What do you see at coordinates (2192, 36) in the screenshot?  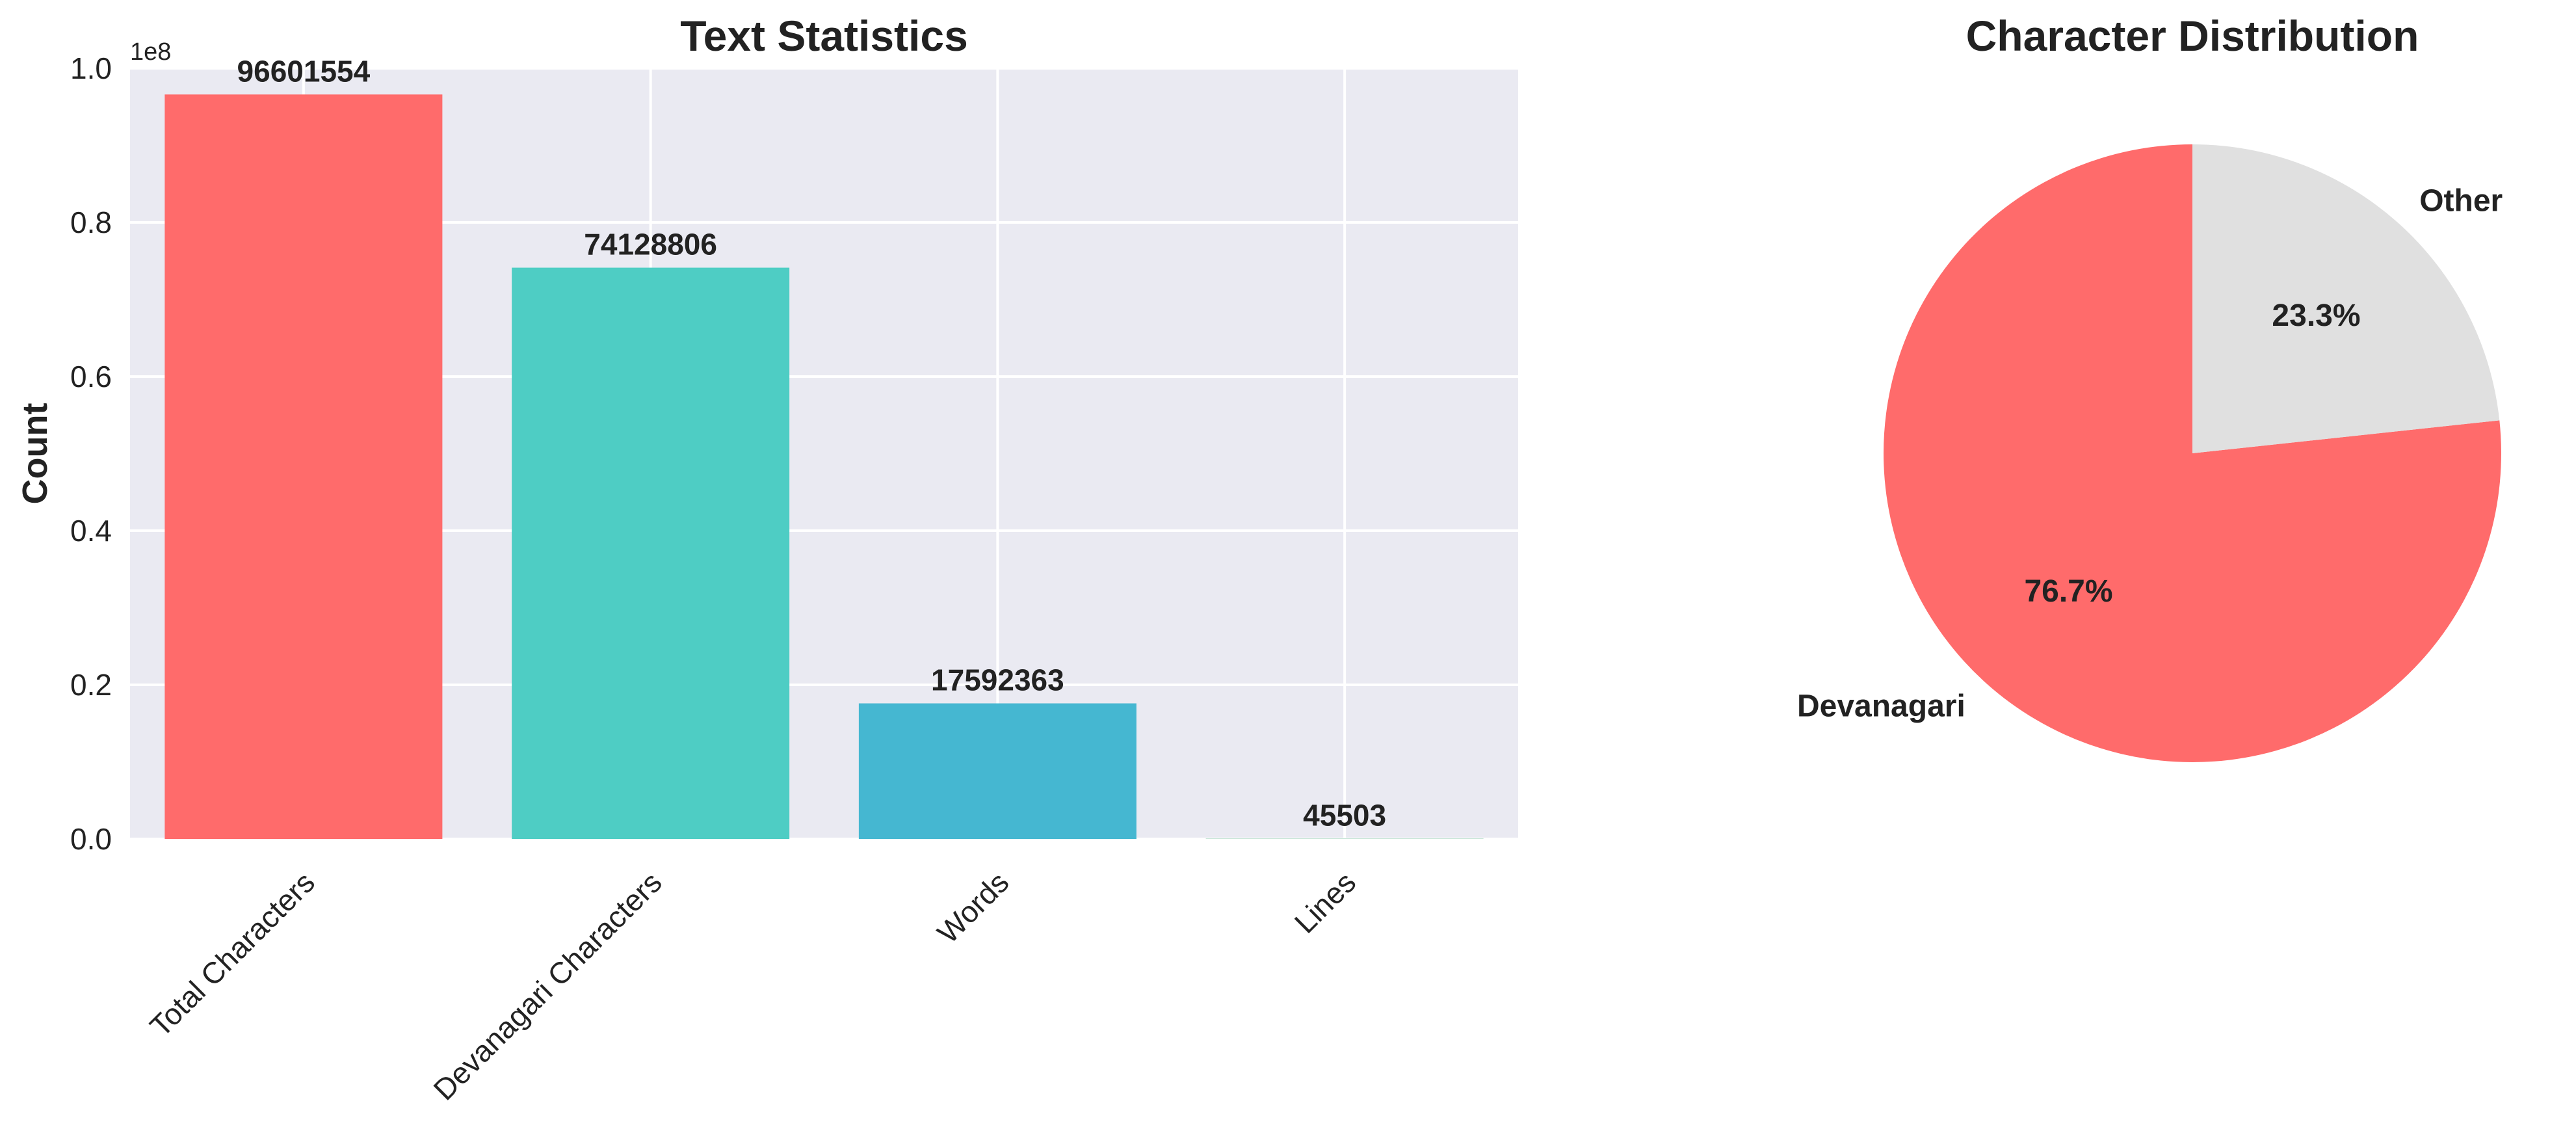 I see `pie-chart-title: Character Distribution` at bounding box center [2192, 36].